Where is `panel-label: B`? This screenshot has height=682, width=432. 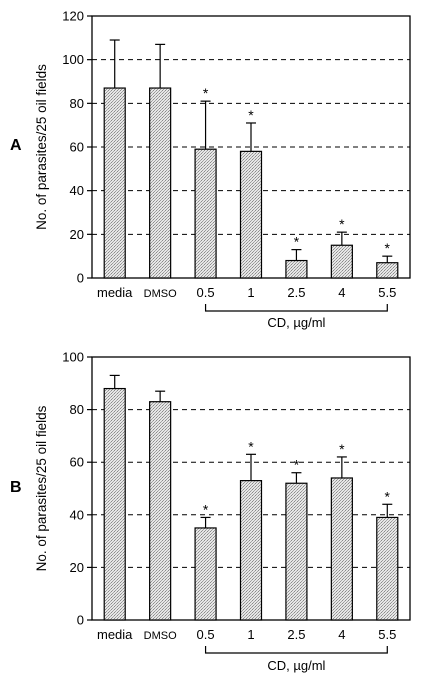 panel-label: B is located at coordinates (16, 487).